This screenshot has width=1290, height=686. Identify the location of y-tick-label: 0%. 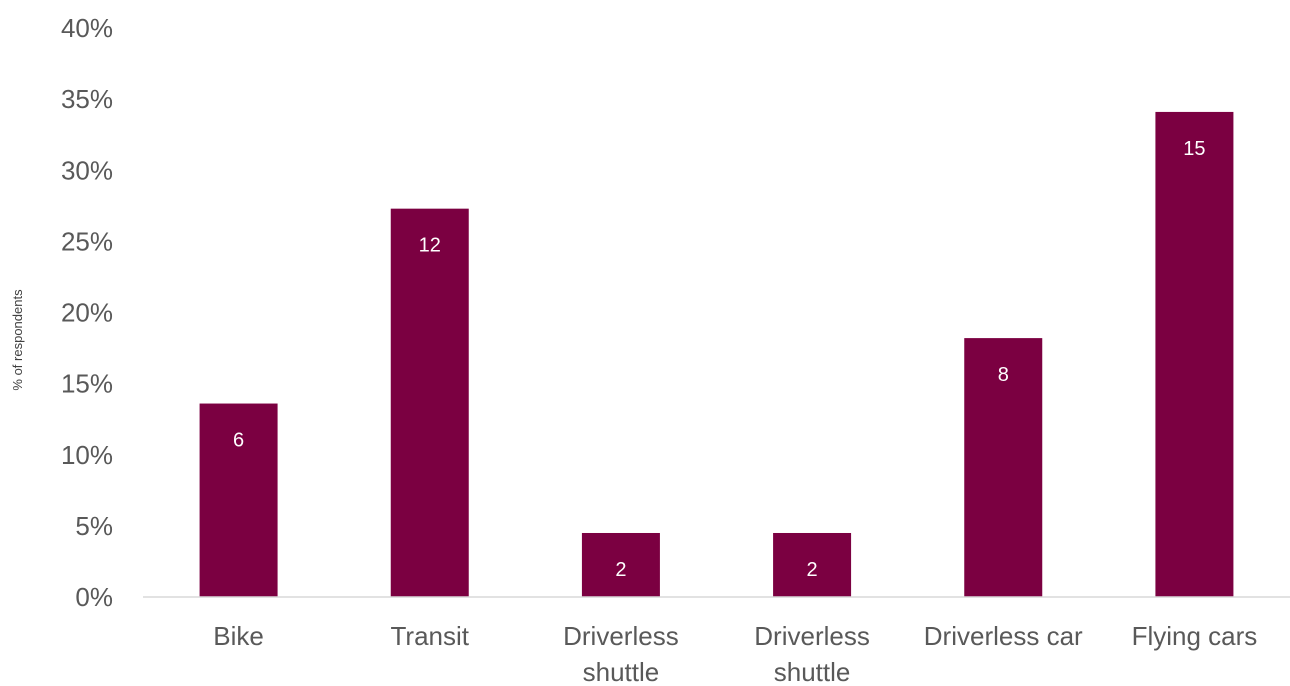
(94, 597).